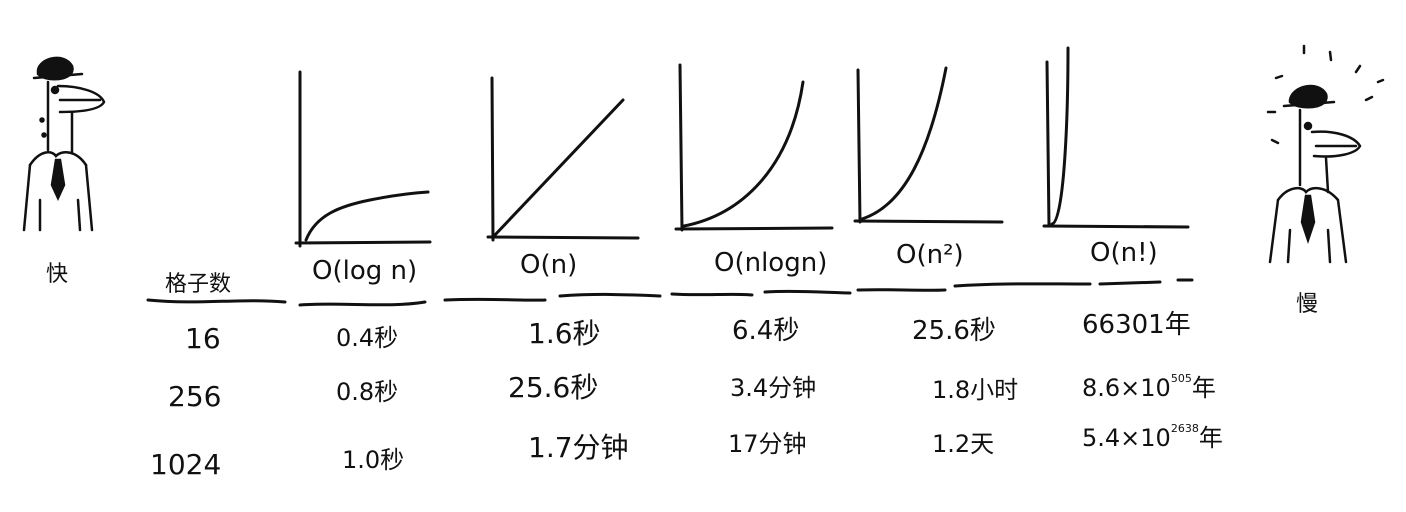 This screenshot has height=512, width=1406. What do you see at coordinates (553, 387) in the screenshot?
I see `cell-linear: 25.6秒` at bounding box center [553, 387].